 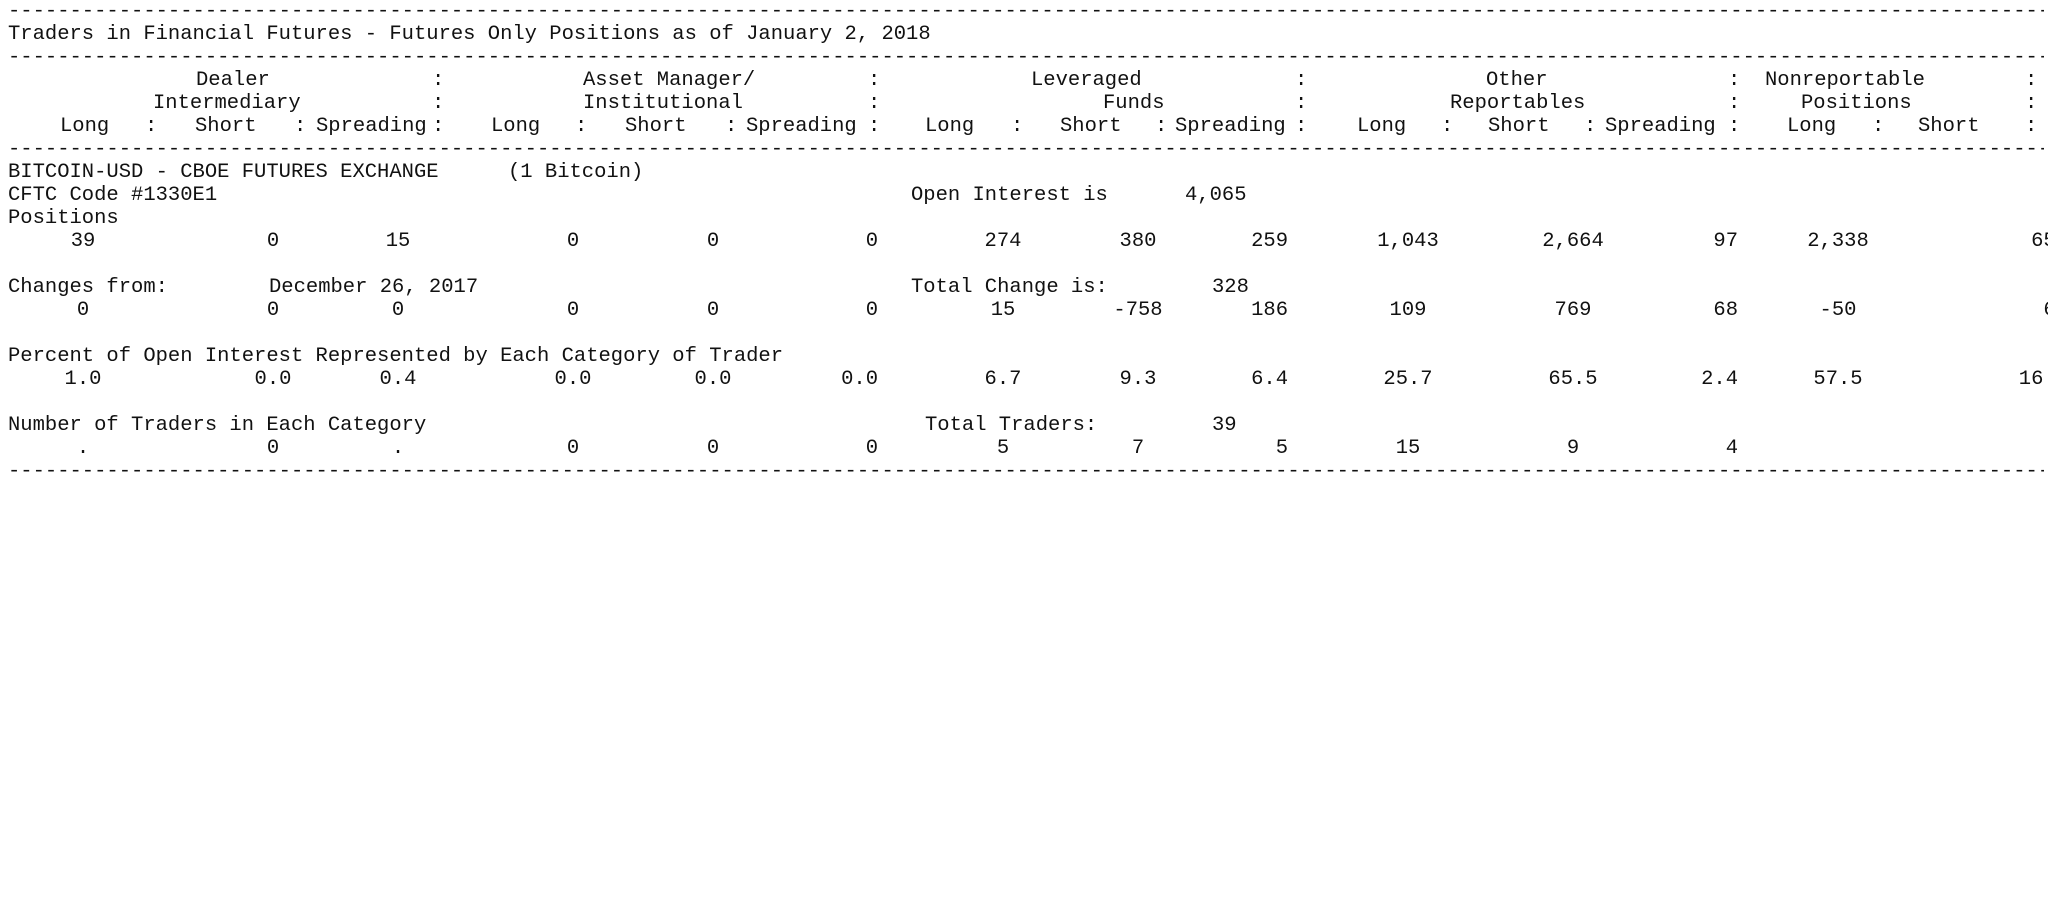 What do you see at coordinates (63, 218) in the screenshot?
I see `positions-label: Positions` at bounding box center [63, 218].